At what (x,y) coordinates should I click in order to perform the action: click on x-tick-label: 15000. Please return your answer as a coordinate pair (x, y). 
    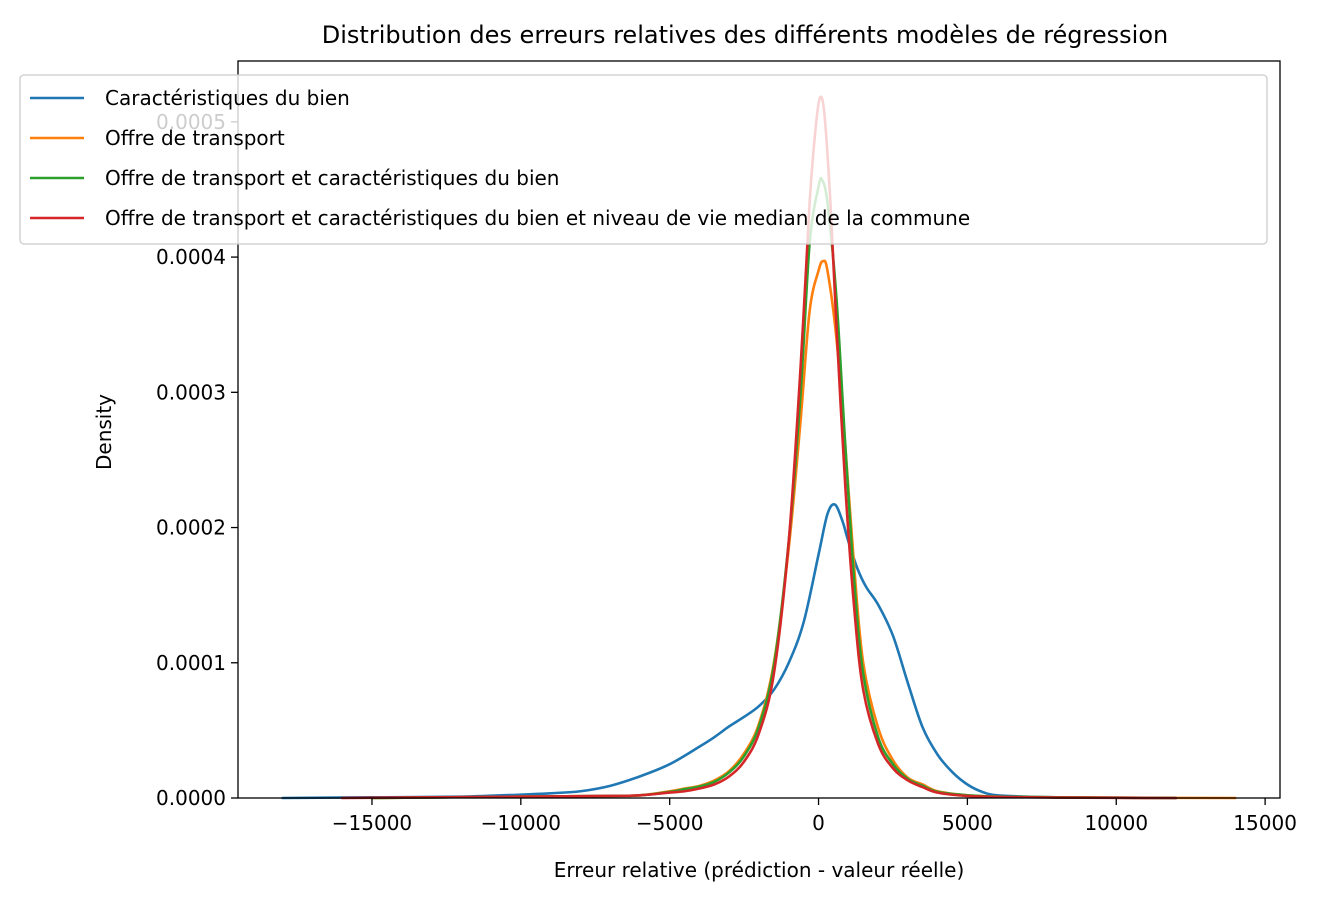
    Looking at the image, I should click on (1265, 823).